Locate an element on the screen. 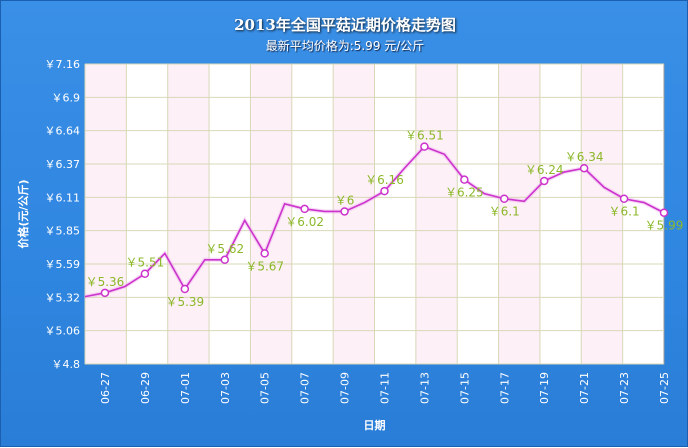 The width and height of the screenshot is (688, 448). x-tick-label: 07-01 is located at coordinates (185, 388).